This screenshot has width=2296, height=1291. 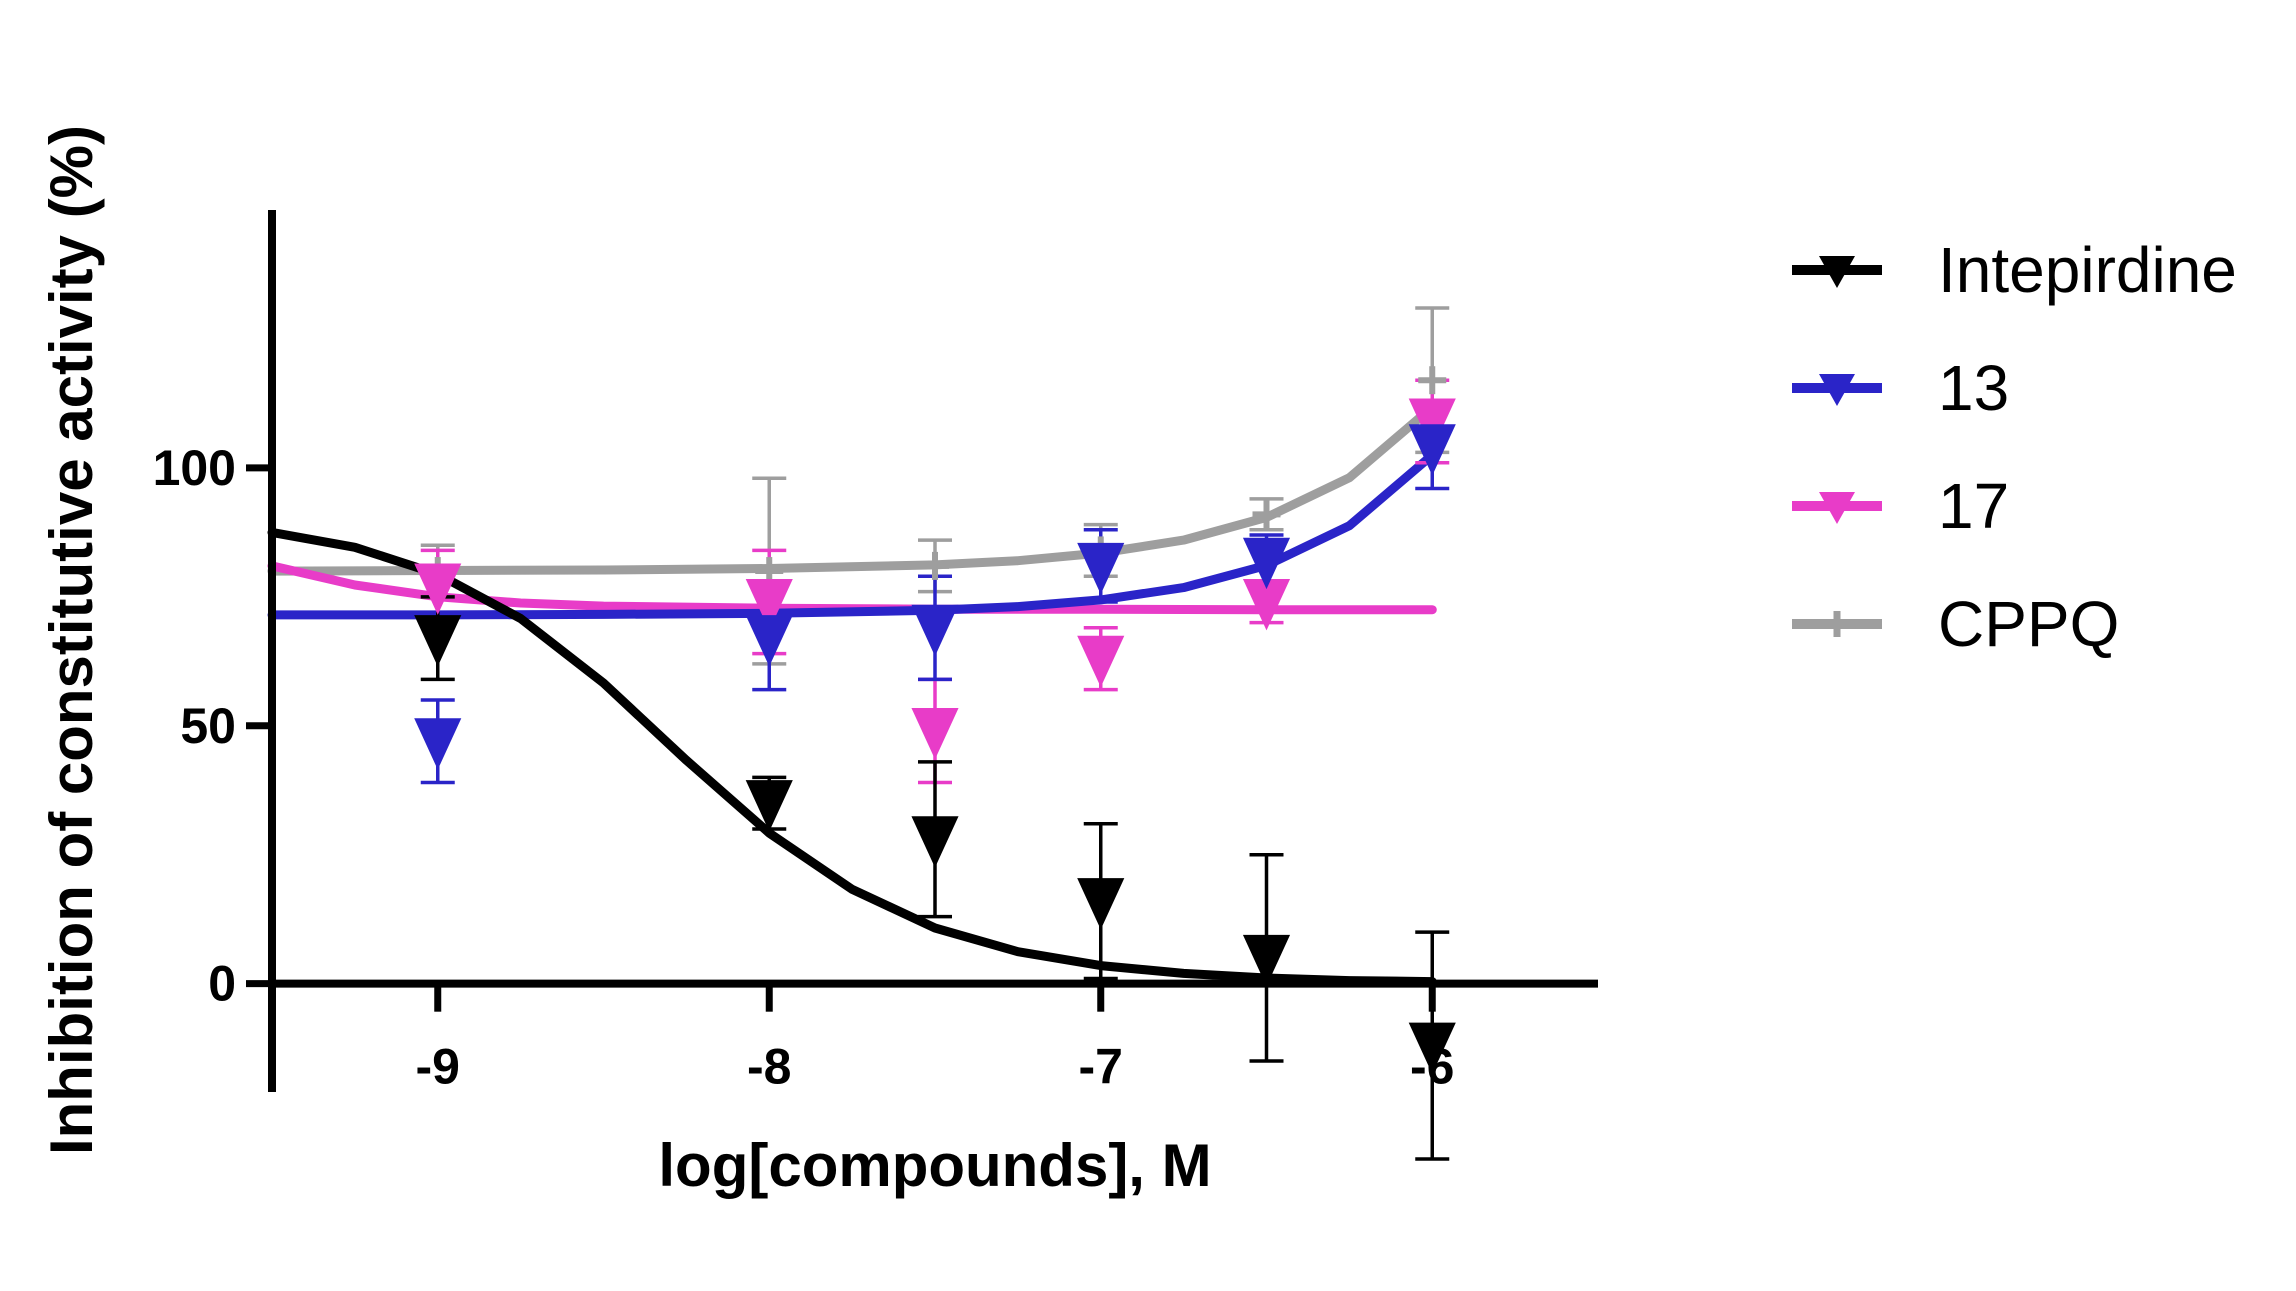 What do you see at coordinates (438, 1067) in the screenshot?
I see `x-tick-label--9: -9` at bounding box center [438, 1067].